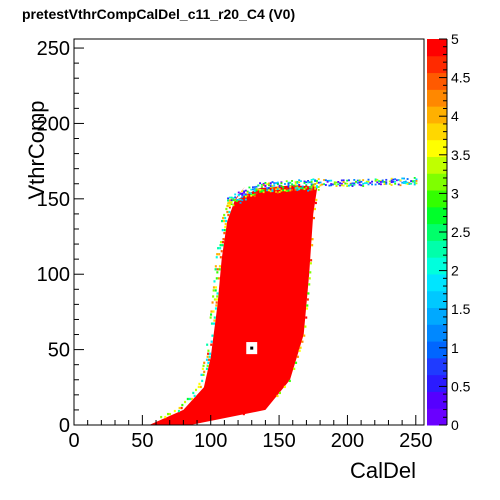 This screenshot has height=500, width=500. Describe the element at coordinates (461, 386) in the screenshot. I see `color-scale-label: 0.5` at that location.